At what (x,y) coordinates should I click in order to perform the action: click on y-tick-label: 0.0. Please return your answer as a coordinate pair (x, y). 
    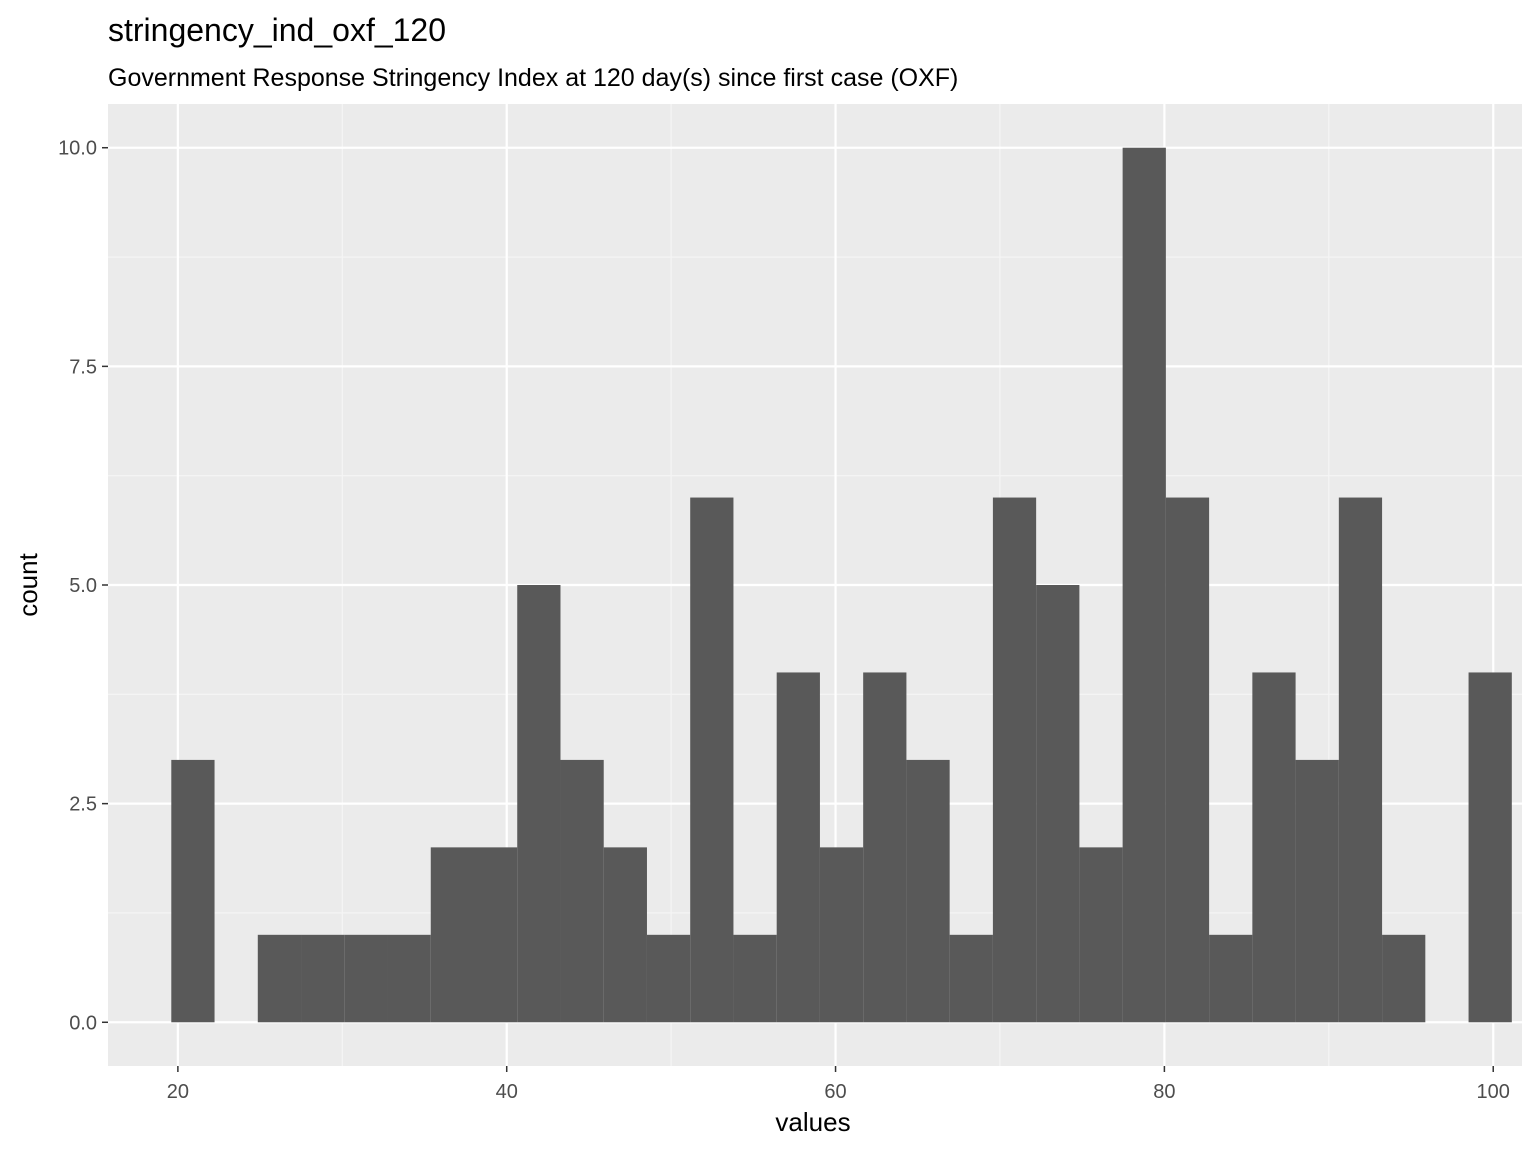
    Looking at the image, I should click on (83, 1023).